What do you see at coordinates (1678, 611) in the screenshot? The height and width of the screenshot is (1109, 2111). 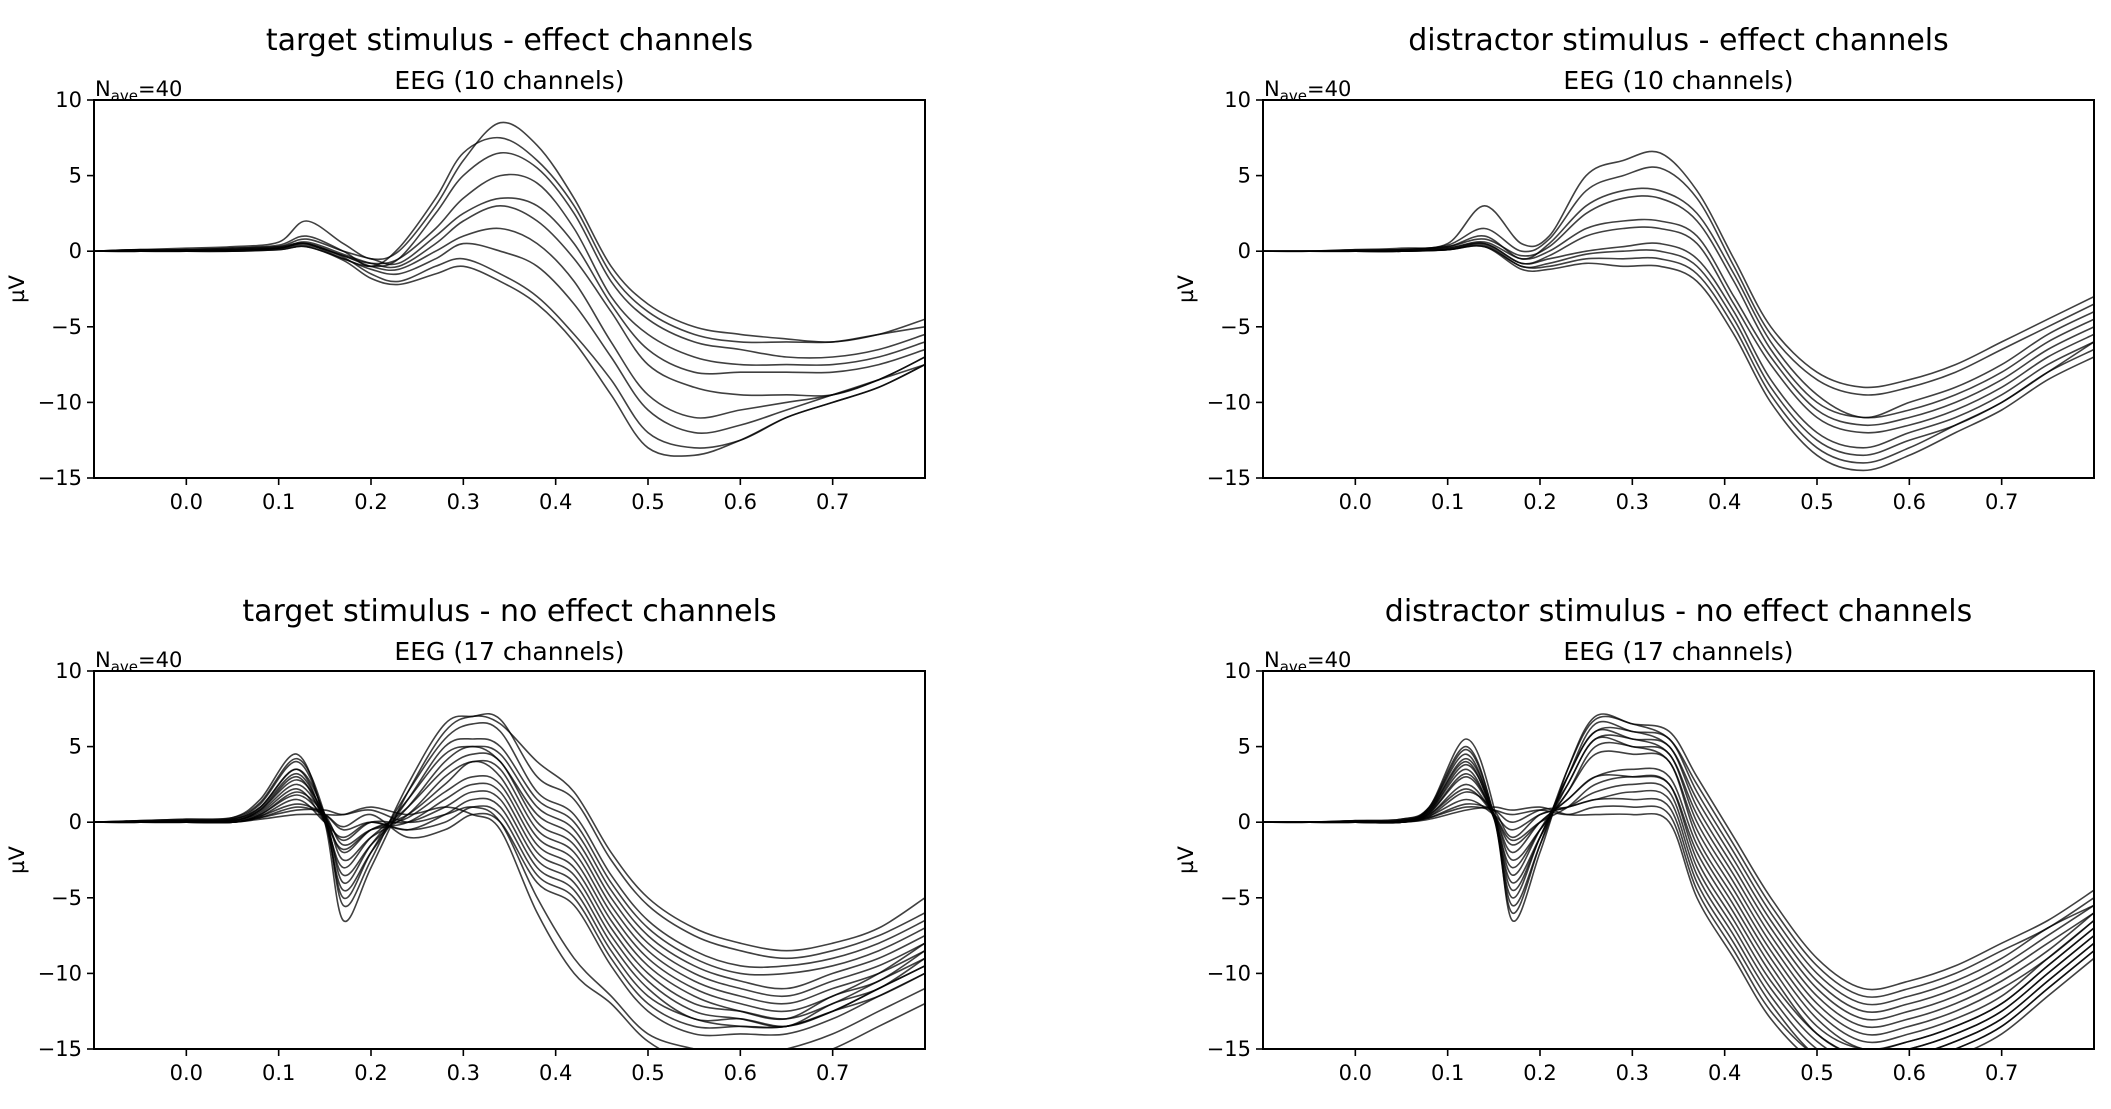 I see `panel-title: distractor stimulus - no effect channels` at bounding box center [1678, 611].